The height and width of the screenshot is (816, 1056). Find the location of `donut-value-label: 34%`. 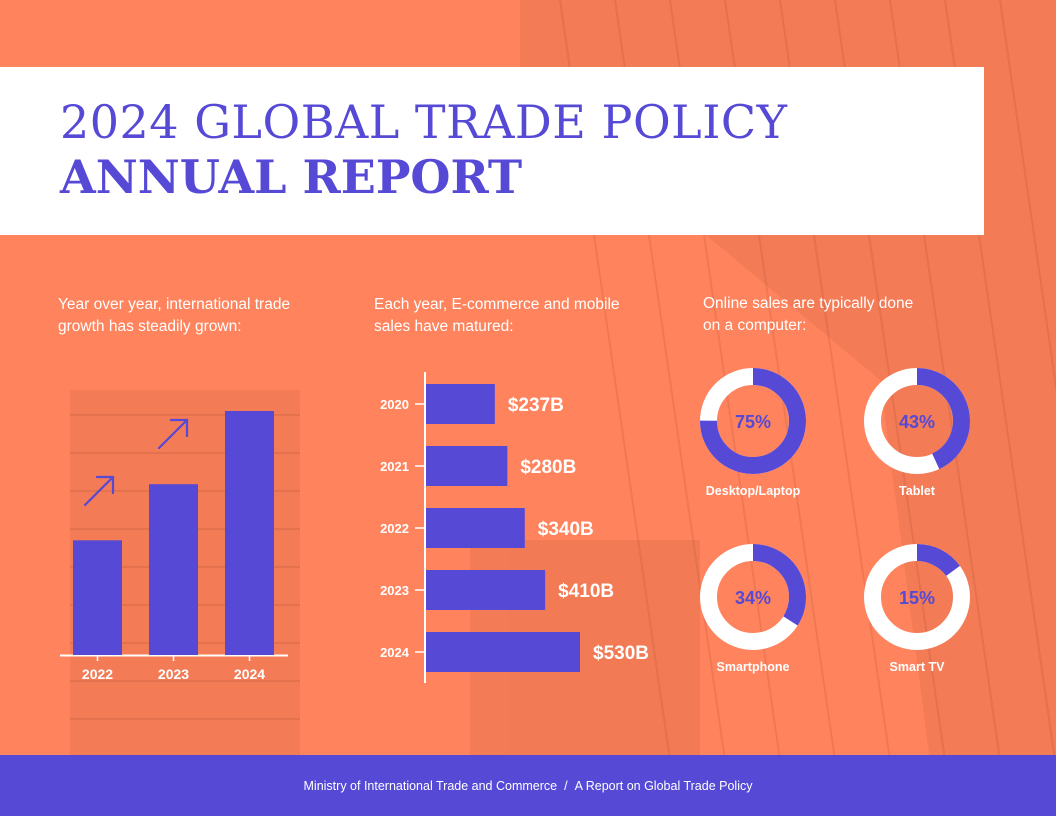

donut-value-label: 34% is located at coordinates (753, 598).